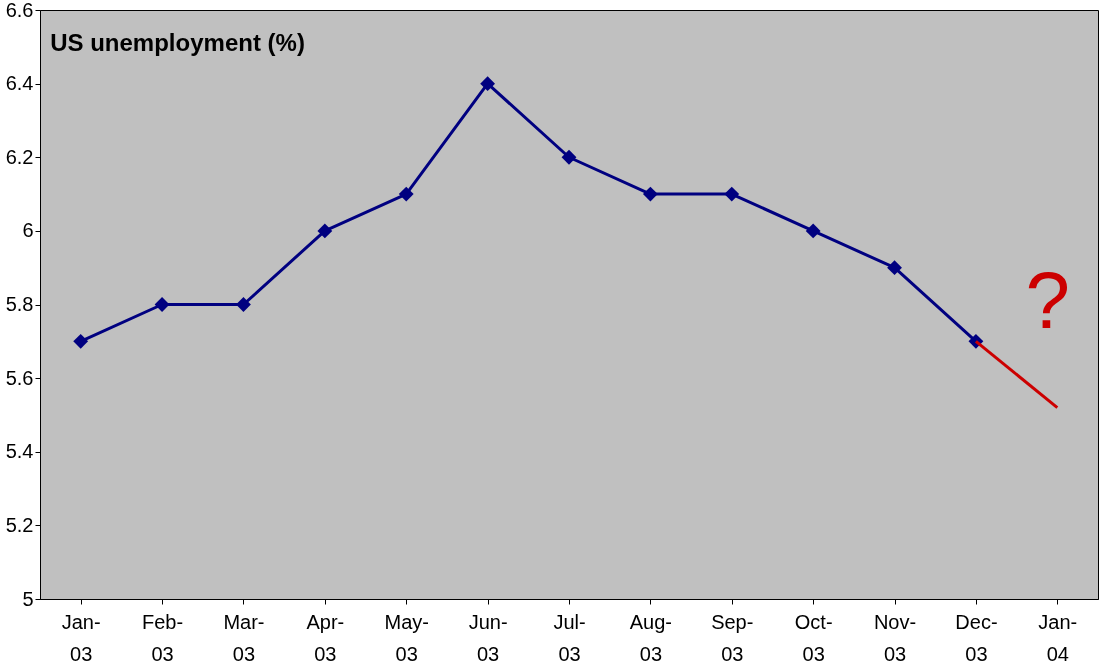 The width and height of the screenshot is (1104, 668). Describe the element at coordinates (19, 156) in the screenshot. I see `y-tick-label: 6.2` at that location.